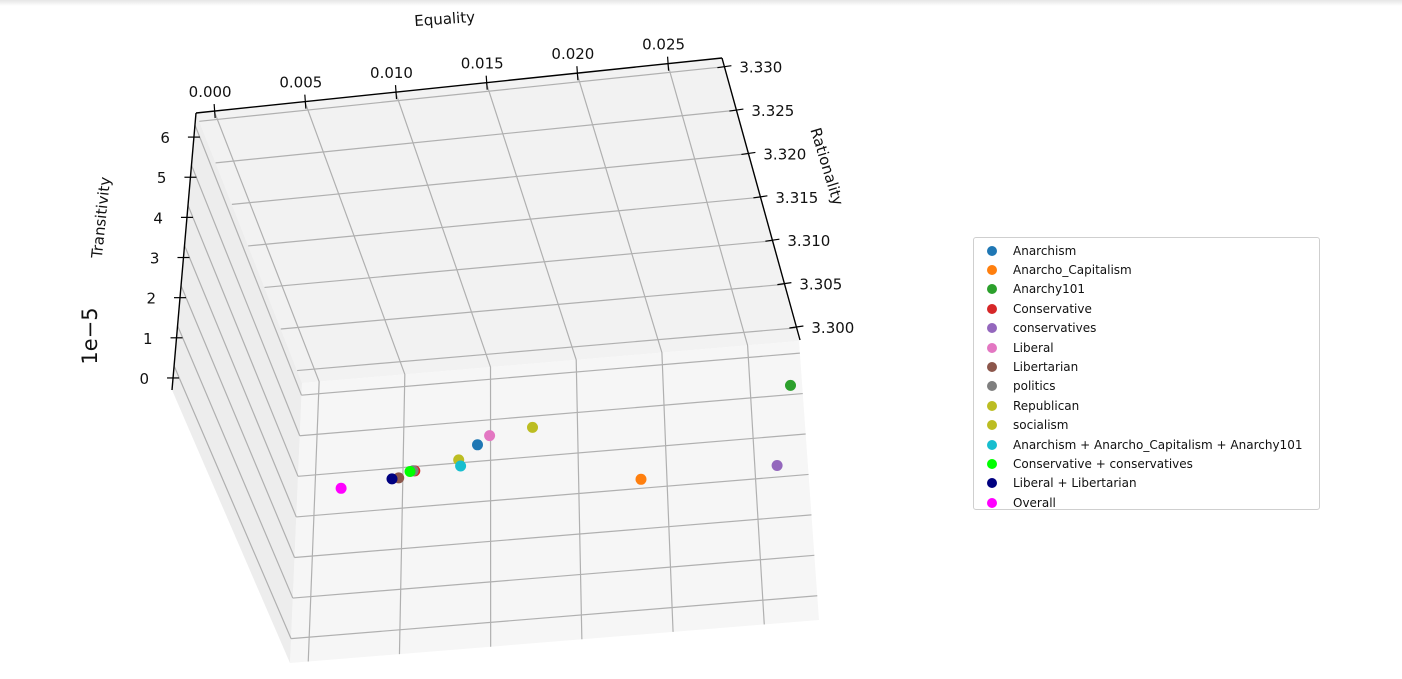  Describe the element at coordinates (151, 299) in the screenshot. I see `tick-label-transitivity: 2` at that location.